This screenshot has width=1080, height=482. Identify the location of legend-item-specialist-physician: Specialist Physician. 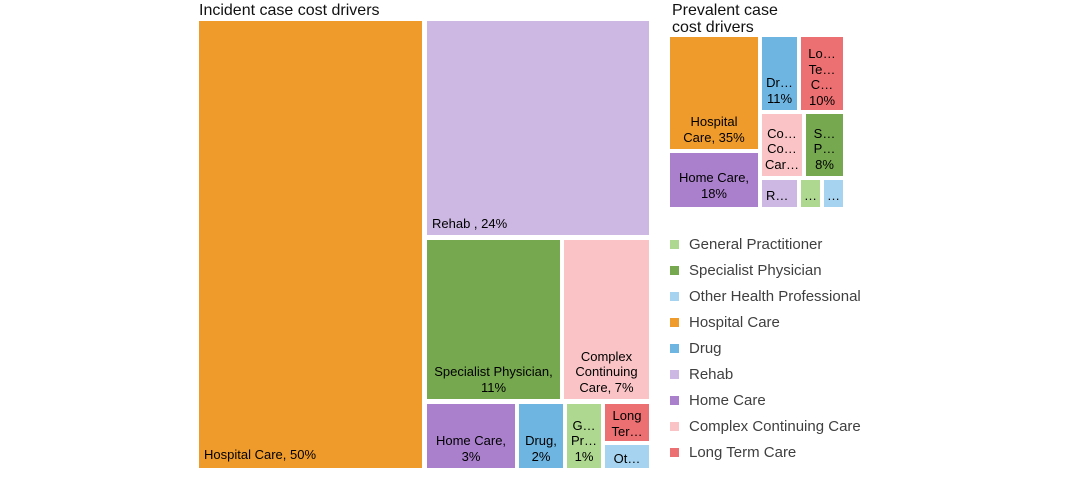
(765, 270).